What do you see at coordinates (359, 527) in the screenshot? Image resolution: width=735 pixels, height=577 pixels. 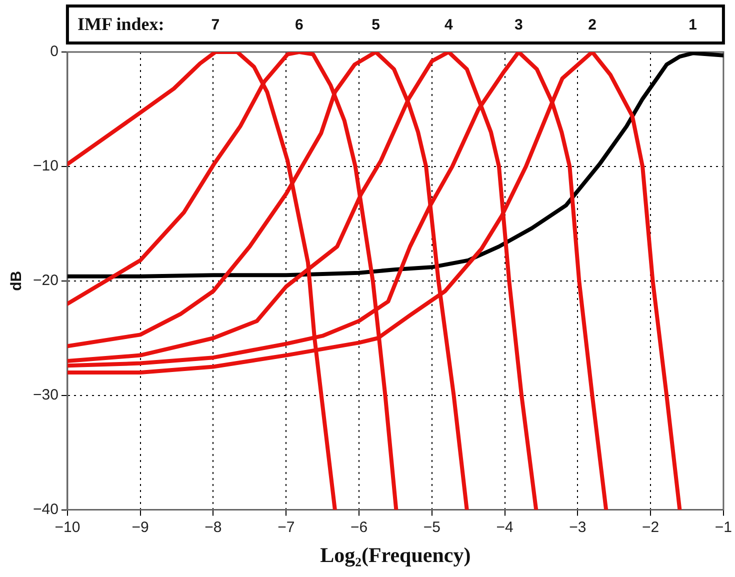 I see `x-tick-label: −6` at bounding box center [359, 527].